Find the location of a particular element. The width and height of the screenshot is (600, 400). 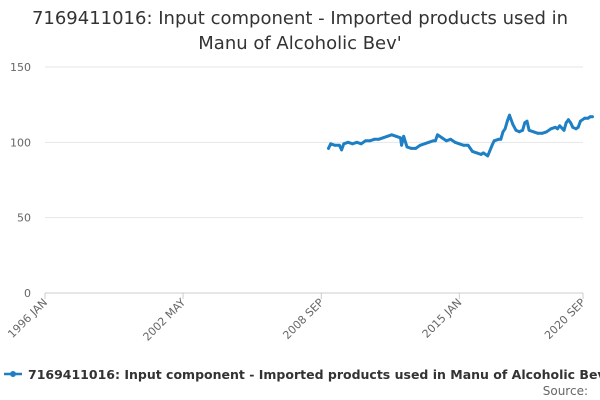

y-tick-label: 0 is located at coordinates (27, 293).